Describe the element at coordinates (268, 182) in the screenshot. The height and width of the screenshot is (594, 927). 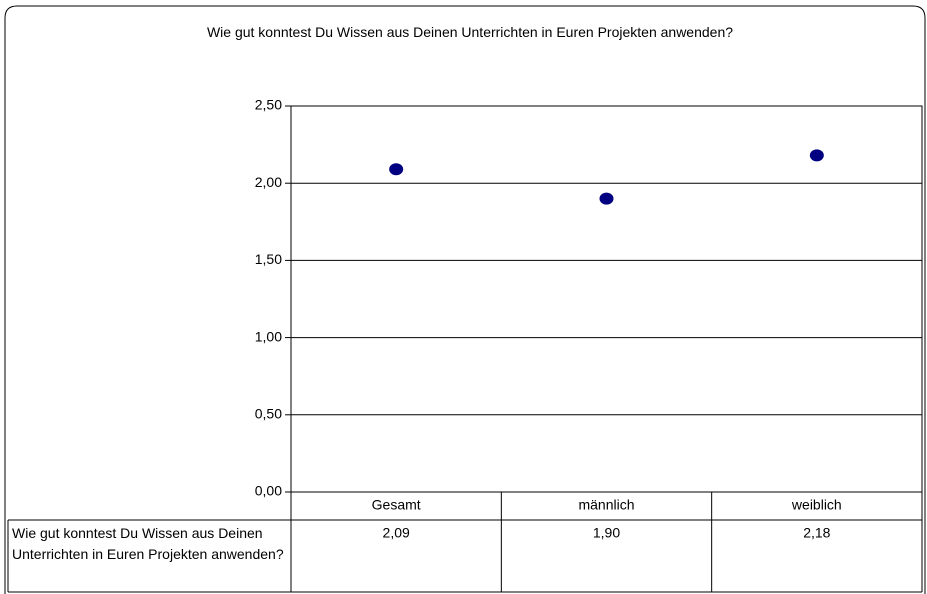
I see `y-tick-label: 2,00` at that location.